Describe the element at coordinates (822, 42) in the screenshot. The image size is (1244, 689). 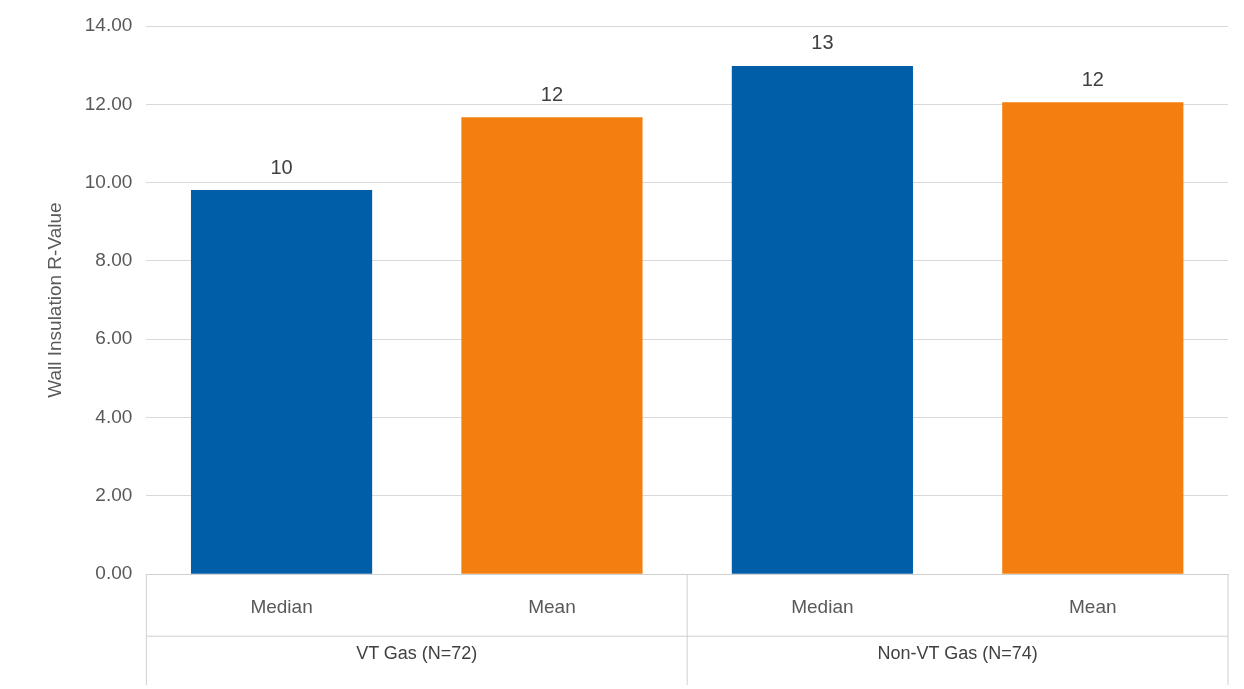
I see `data-label: 13` at that location.